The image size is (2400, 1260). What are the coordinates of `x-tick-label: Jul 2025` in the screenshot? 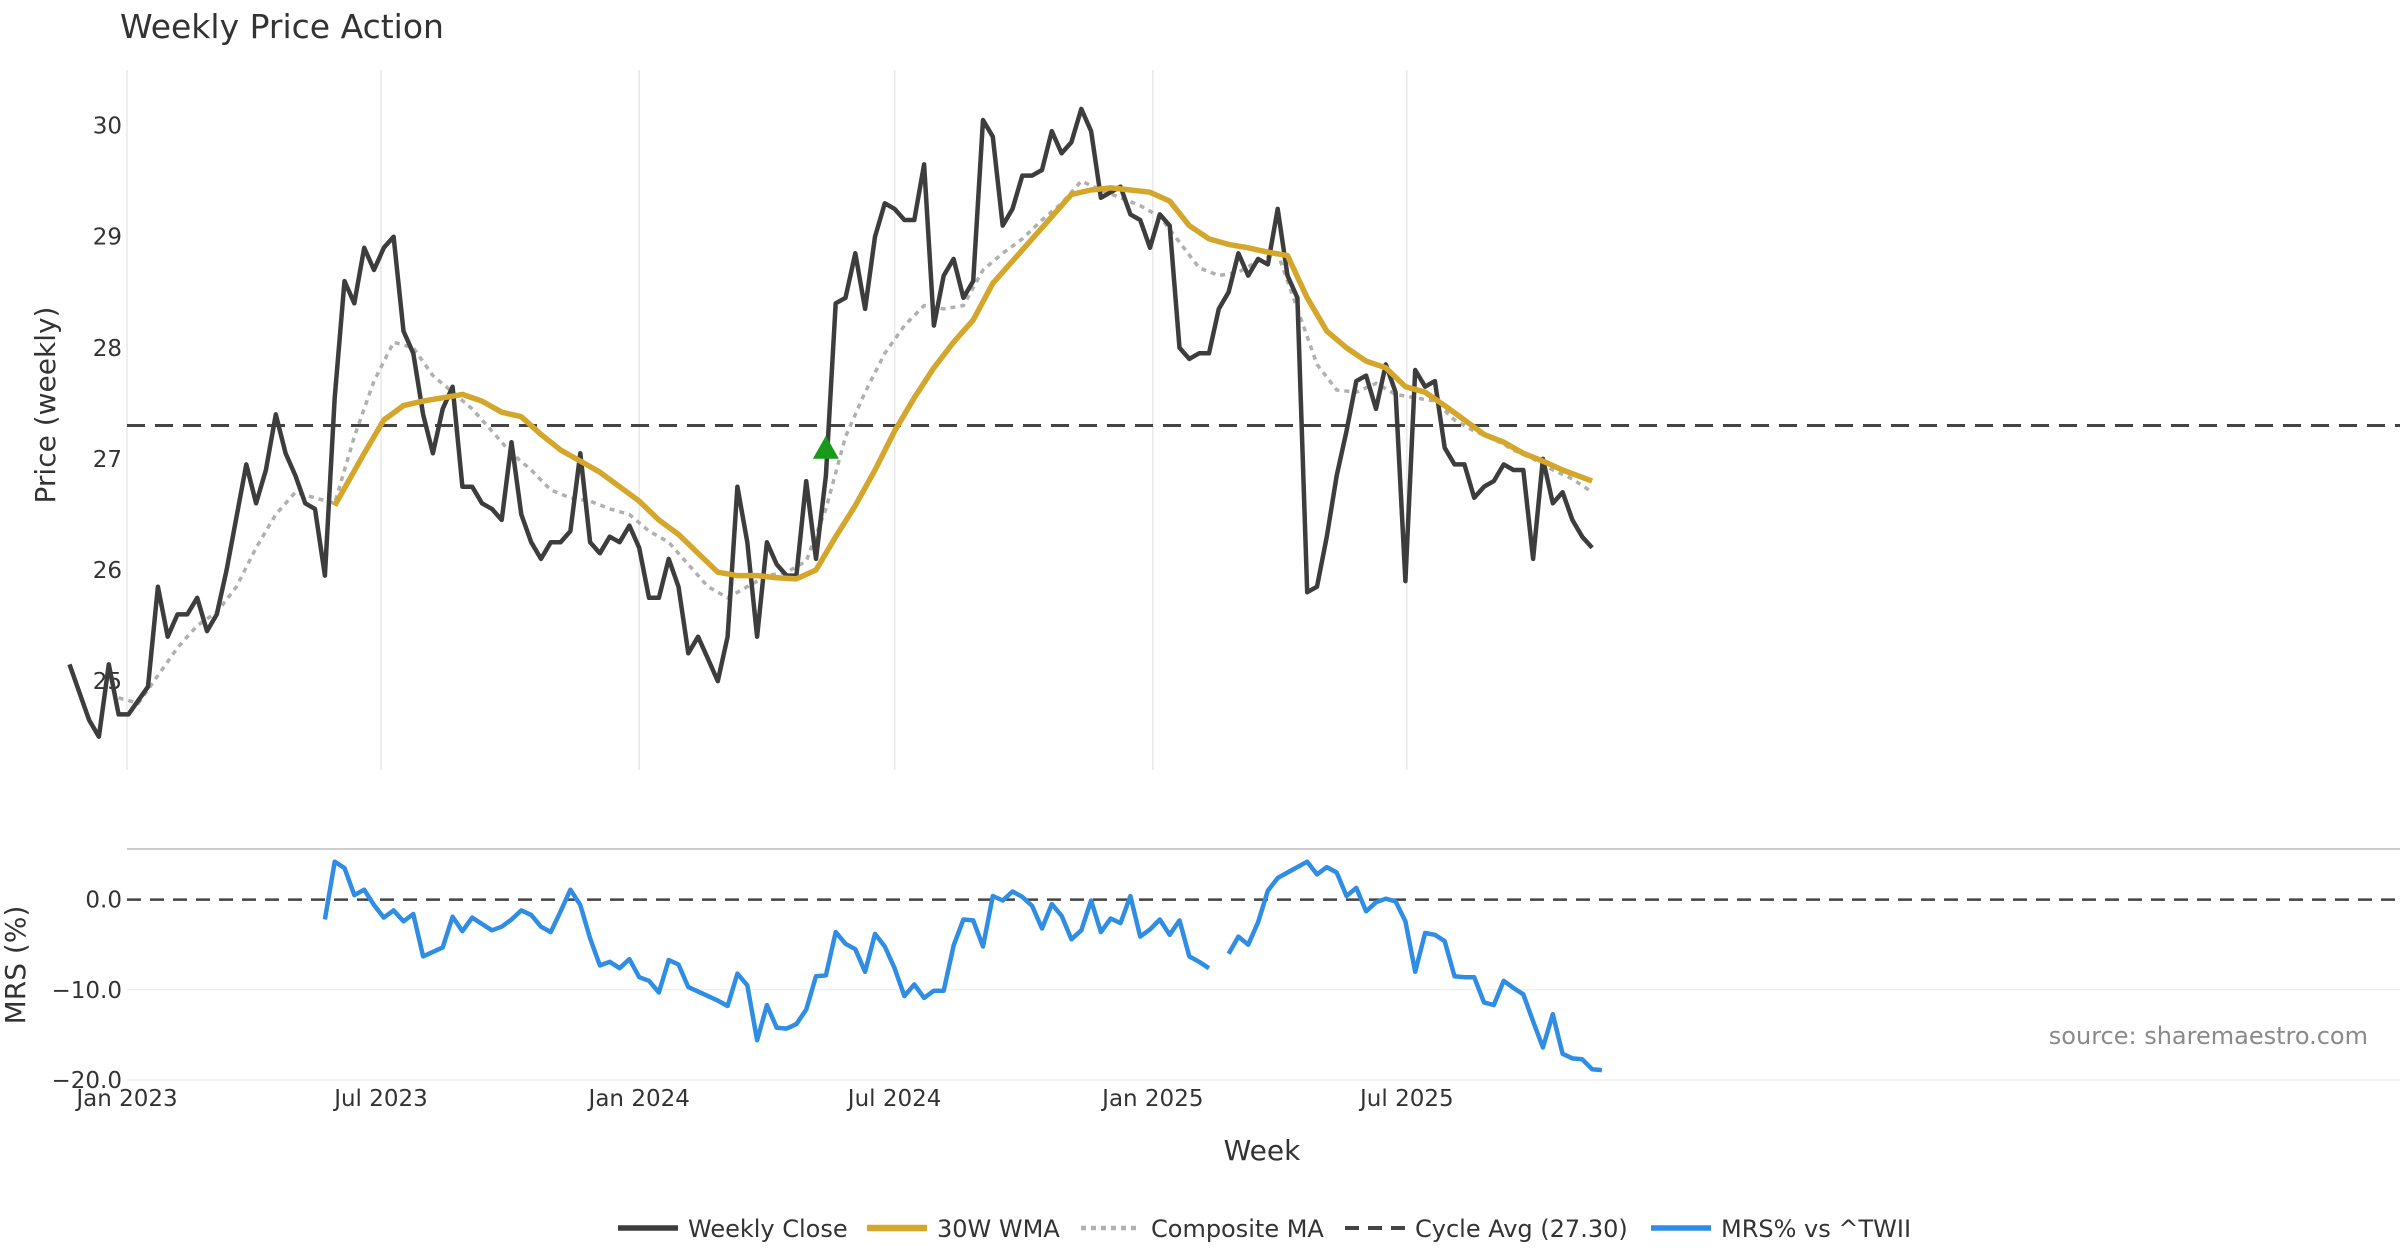 It's located at (1406, 1099).